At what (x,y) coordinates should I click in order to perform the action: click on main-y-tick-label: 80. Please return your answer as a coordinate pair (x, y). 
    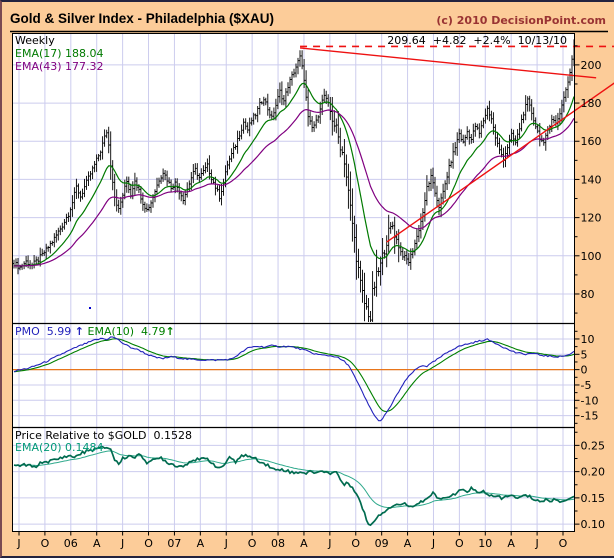
    Looking at the image, I should click on (588, 294).